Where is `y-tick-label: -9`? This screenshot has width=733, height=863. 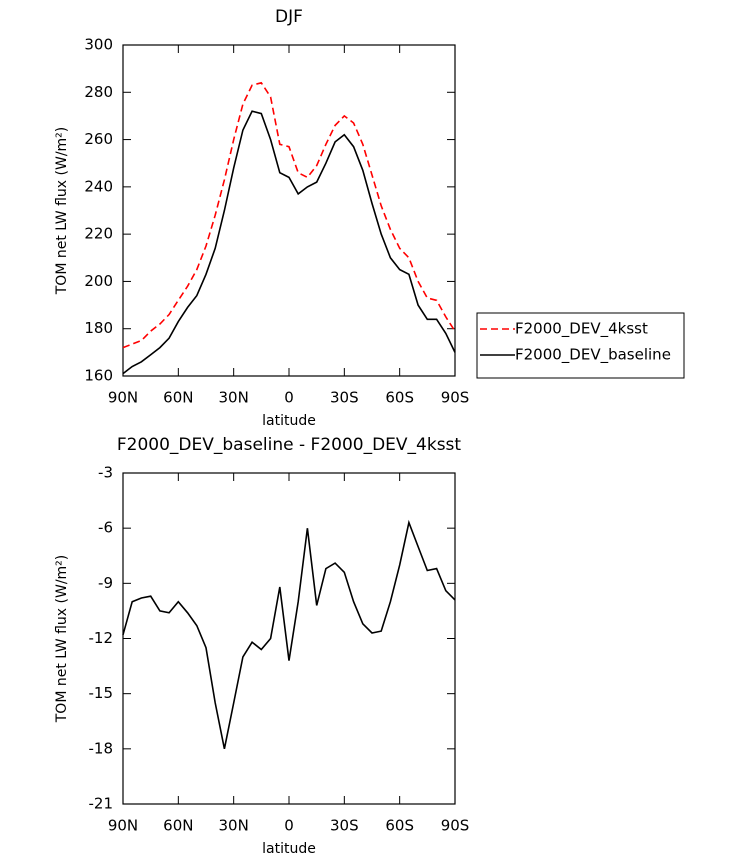 y-tick-label: -9 is located at coordinates (105, 583).